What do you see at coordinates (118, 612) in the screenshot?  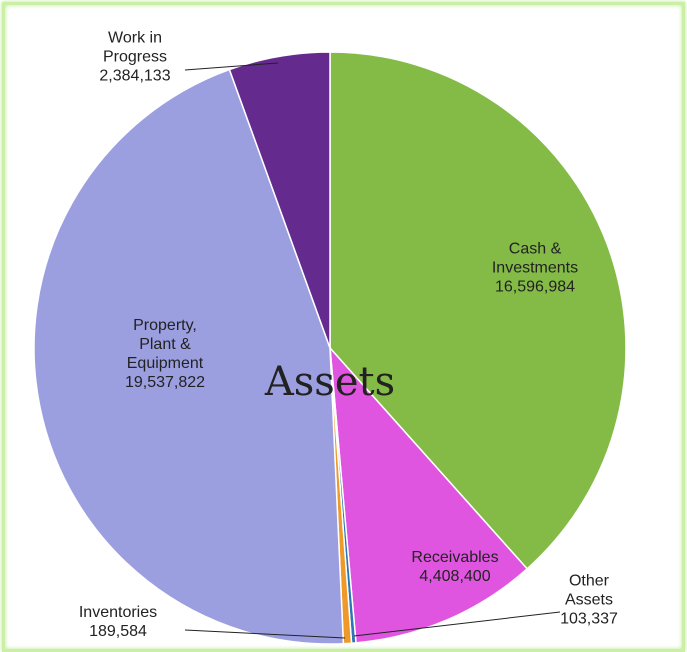 I see `category-label: Inventories` at bounding box center [118, 612].